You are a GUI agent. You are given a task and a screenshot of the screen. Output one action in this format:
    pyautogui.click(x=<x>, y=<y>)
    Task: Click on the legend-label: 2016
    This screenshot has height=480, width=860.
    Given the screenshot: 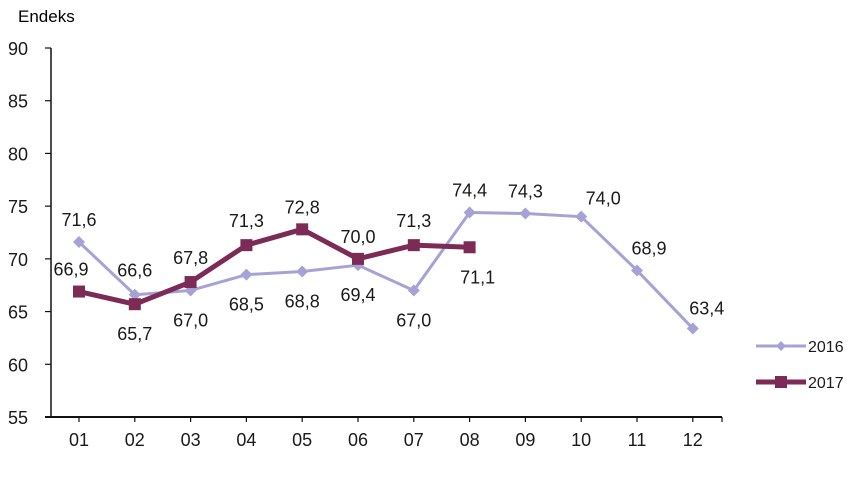 What is the action you would take?
    pyautogui.click(x=826, y=347)
    